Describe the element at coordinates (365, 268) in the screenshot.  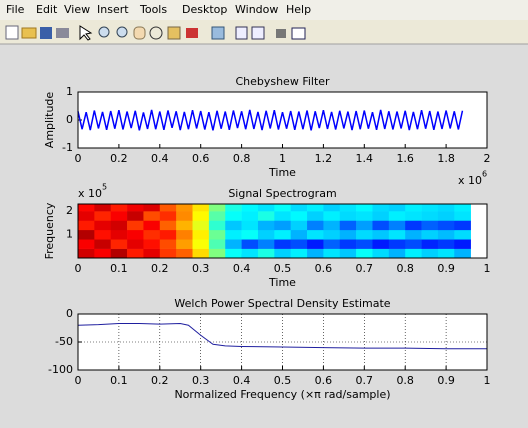
I see `x-tick-label: 0.7` at that location.